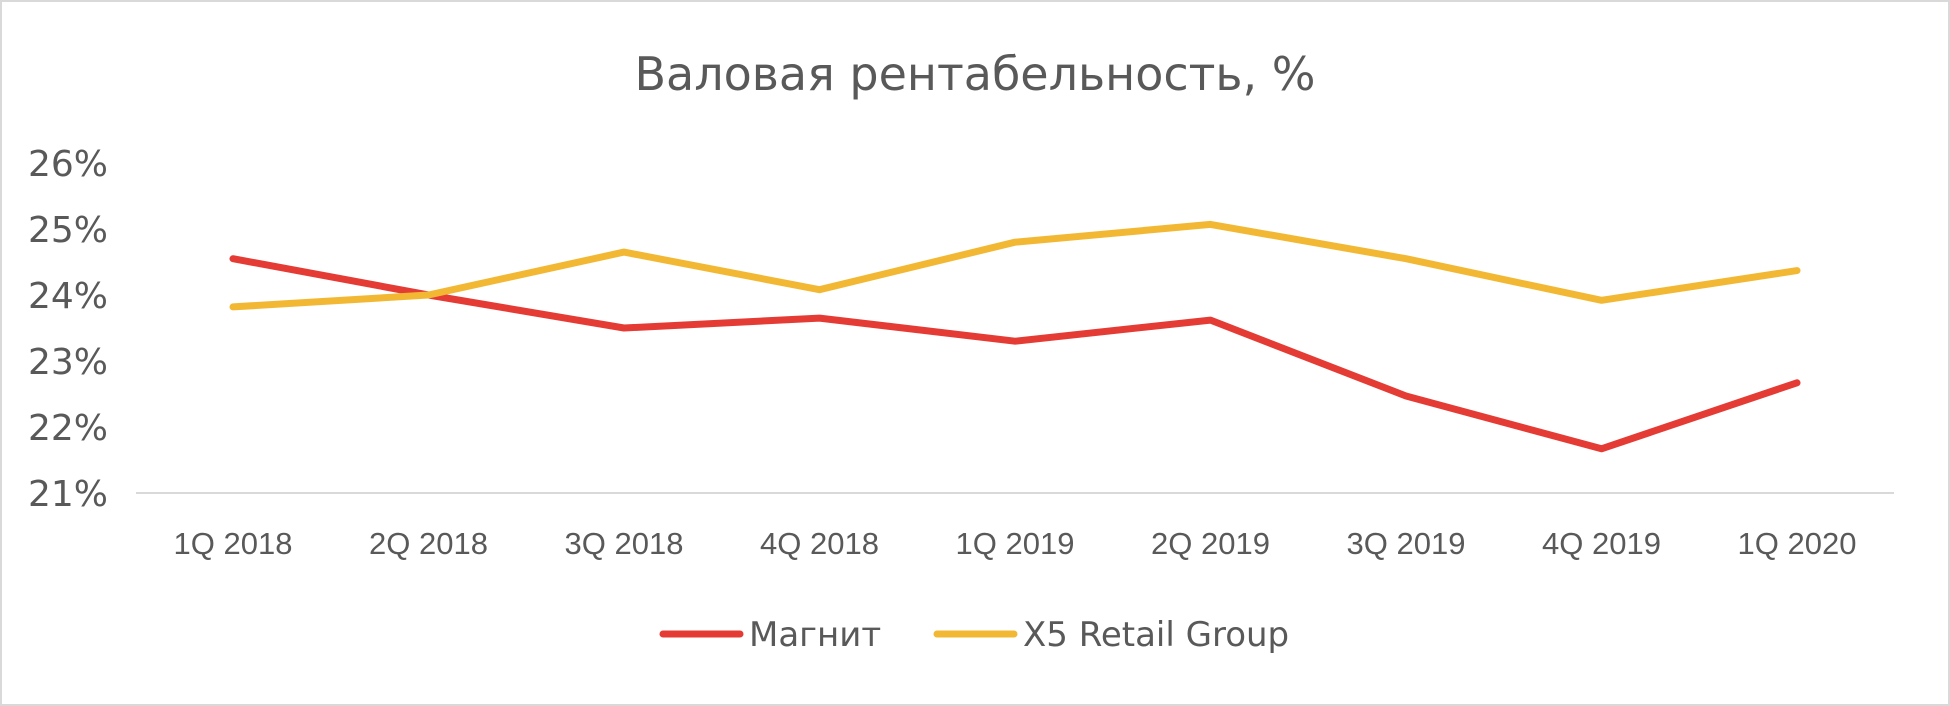  What do you see at coordinates (1406, 543) in the screenshot?
I see `x-tick-label: 3Q 2019` at bounding box center [1406, 543].